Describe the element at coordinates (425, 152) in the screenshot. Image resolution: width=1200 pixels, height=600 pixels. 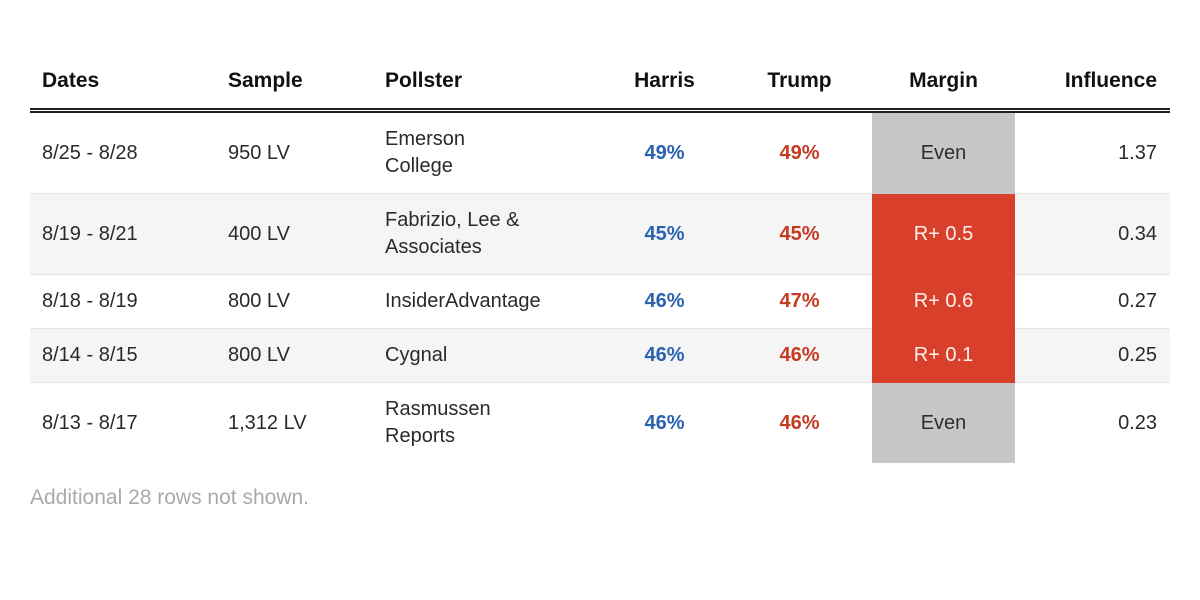
I see `pollster-name: Emerson College` at that location.